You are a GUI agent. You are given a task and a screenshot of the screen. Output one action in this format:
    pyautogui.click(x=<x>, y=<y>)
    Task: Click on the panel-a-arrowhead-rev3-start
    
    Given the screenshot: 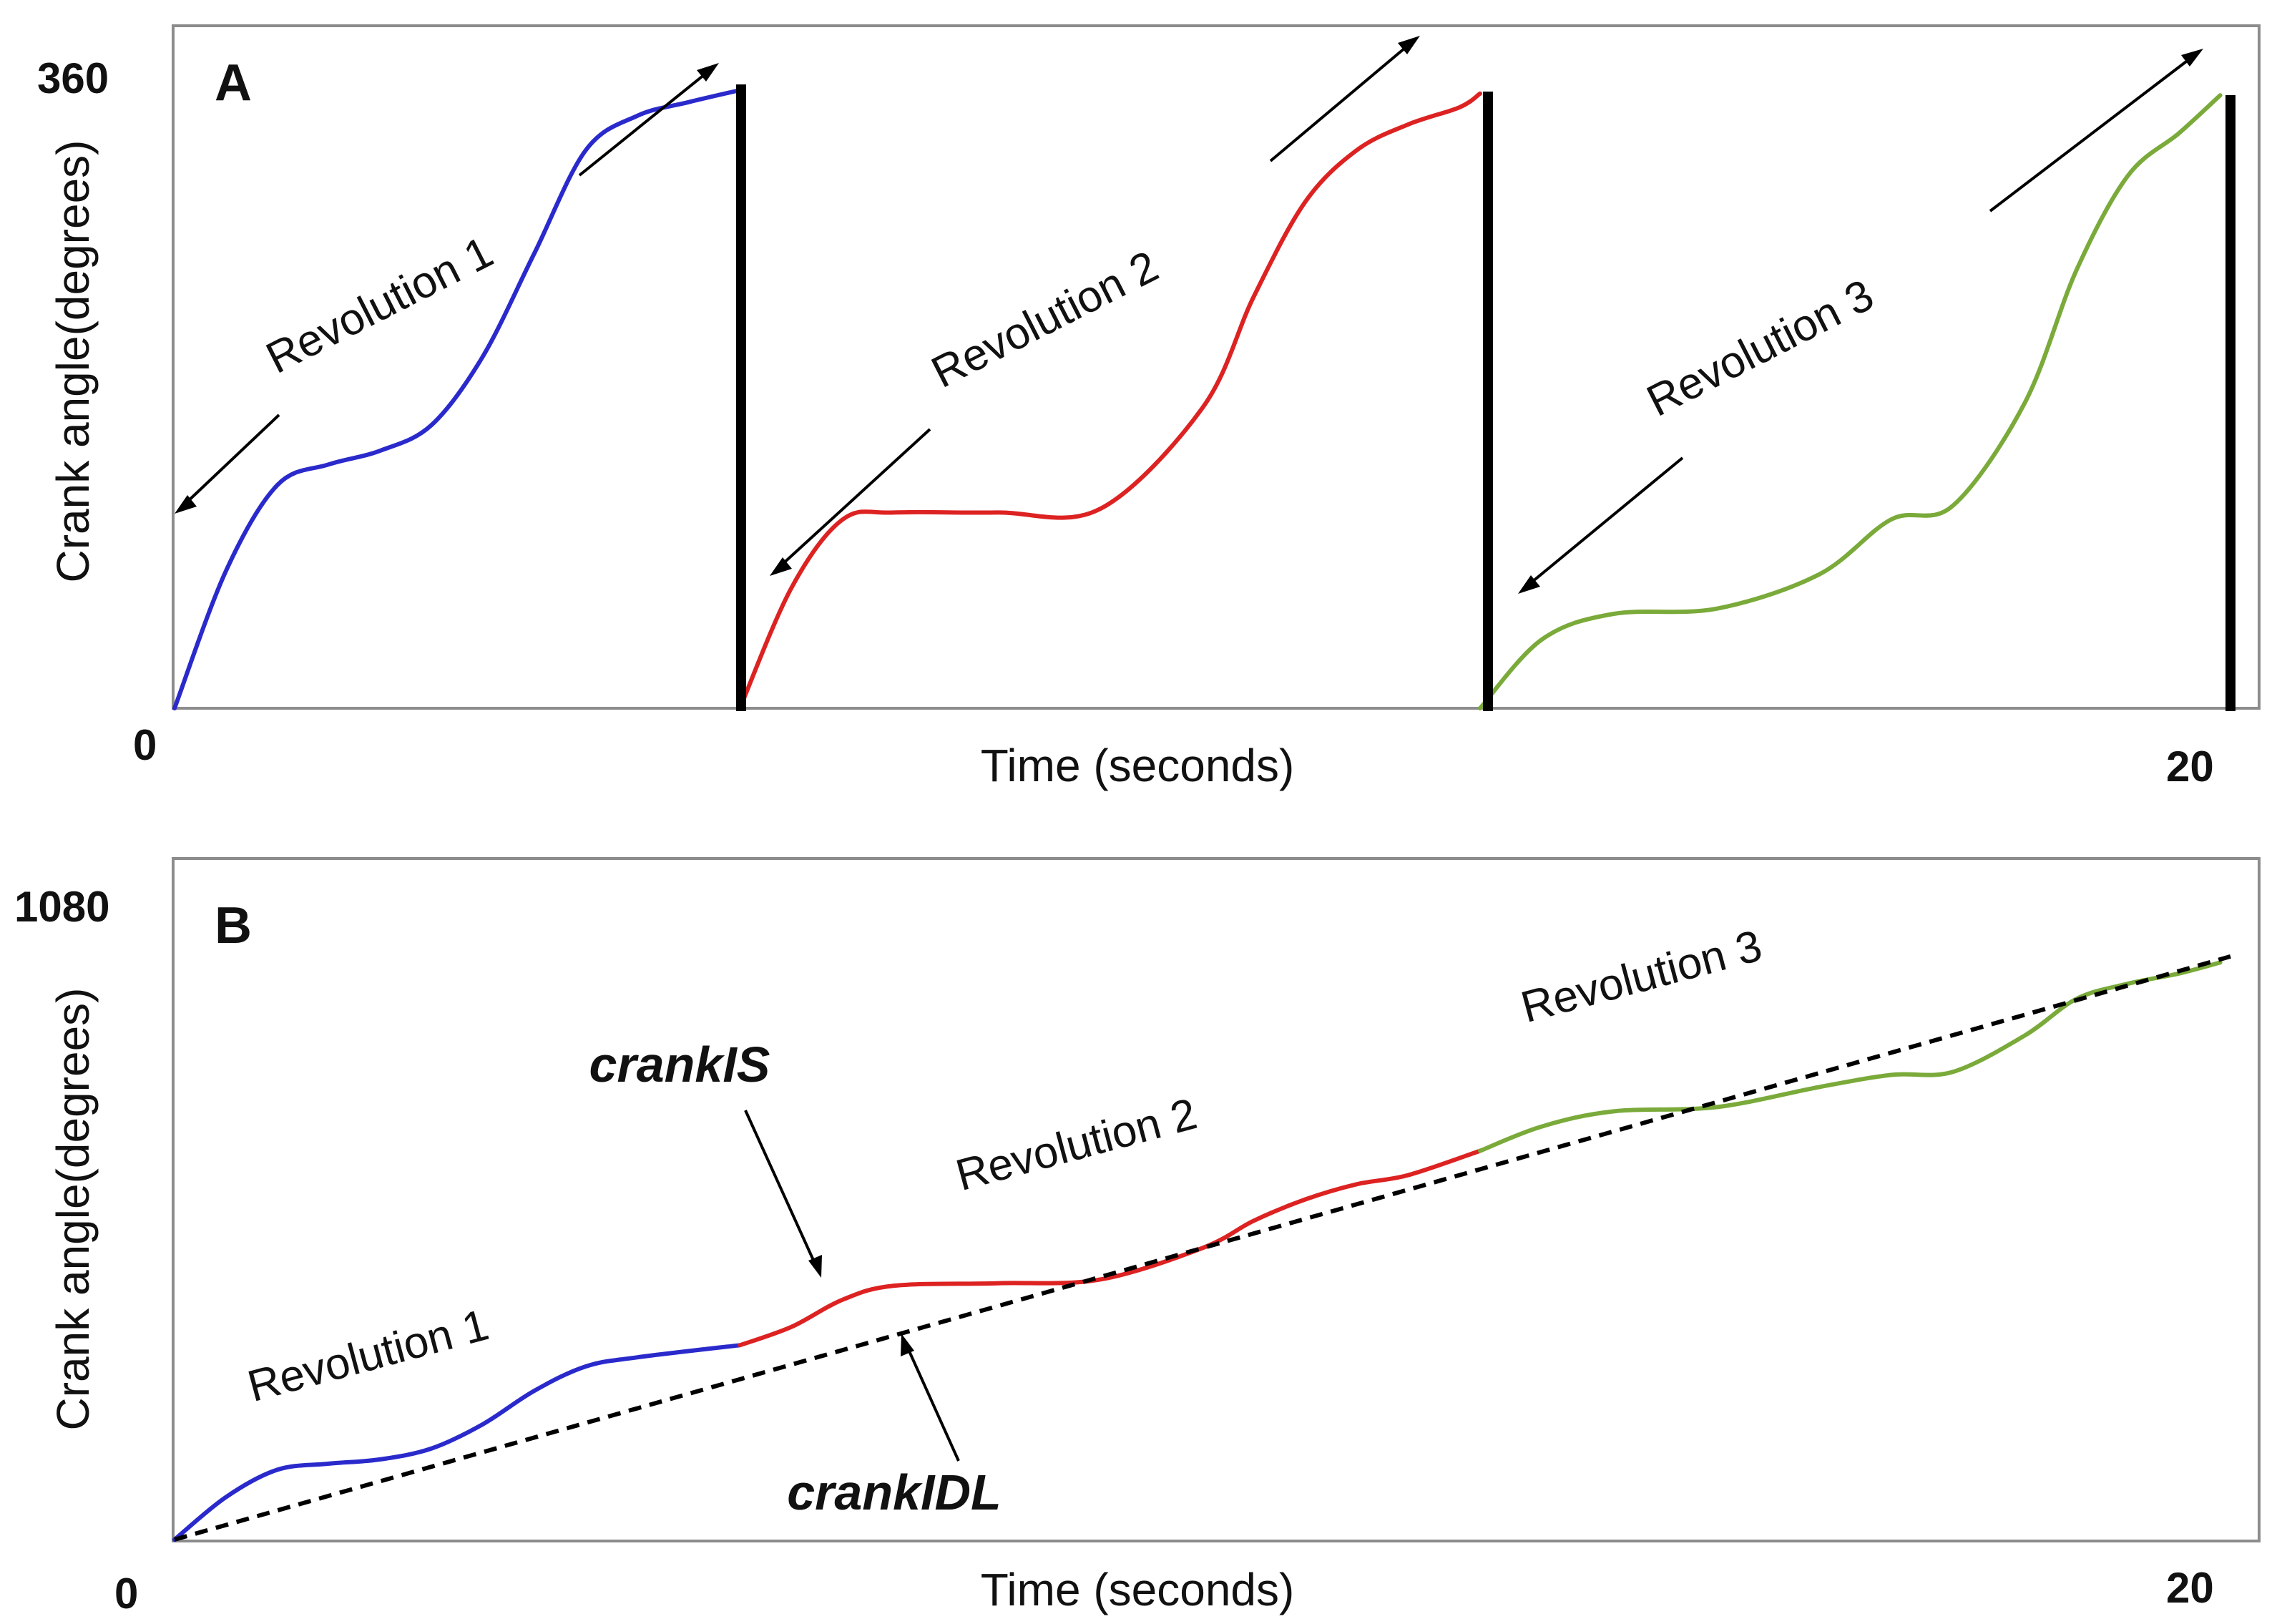 What is the action you would take?
    pyautogui.click(x=1529, y=584)
    